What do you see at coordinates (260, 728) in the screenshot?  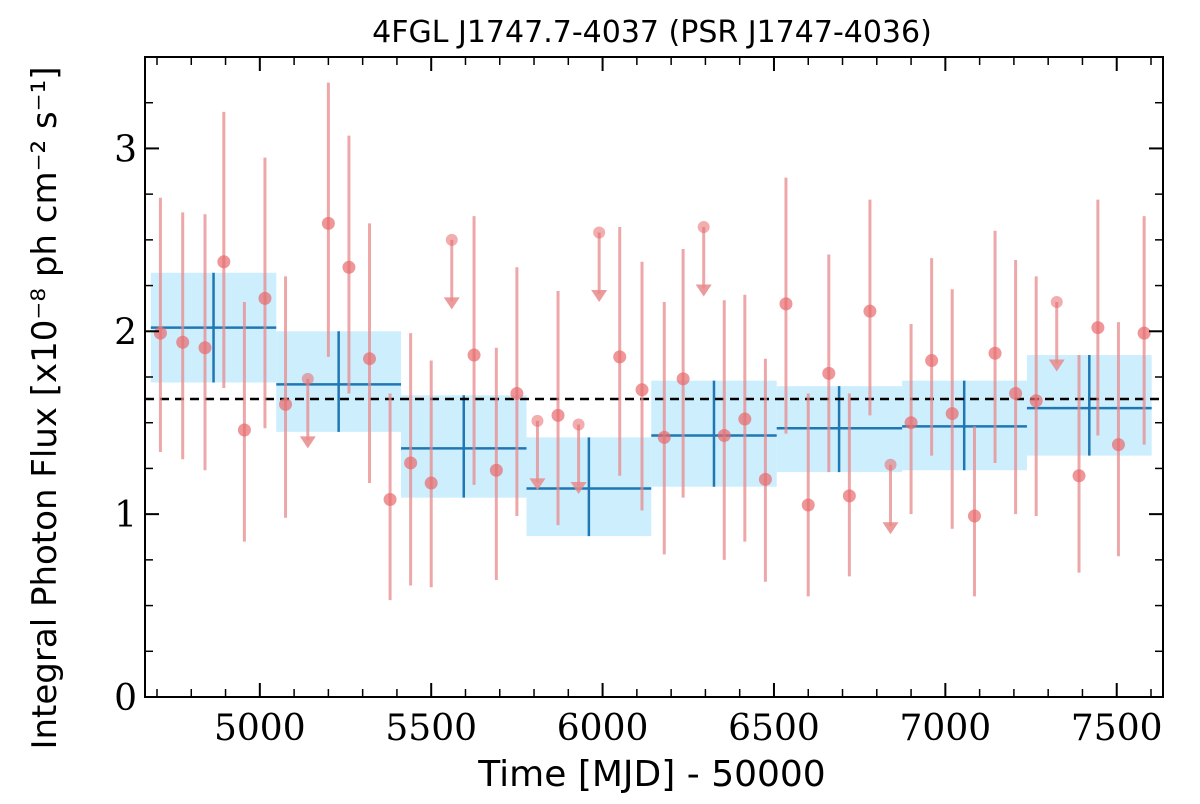 I see `x-tick-label: 5000` at bounding box center [260, 728].